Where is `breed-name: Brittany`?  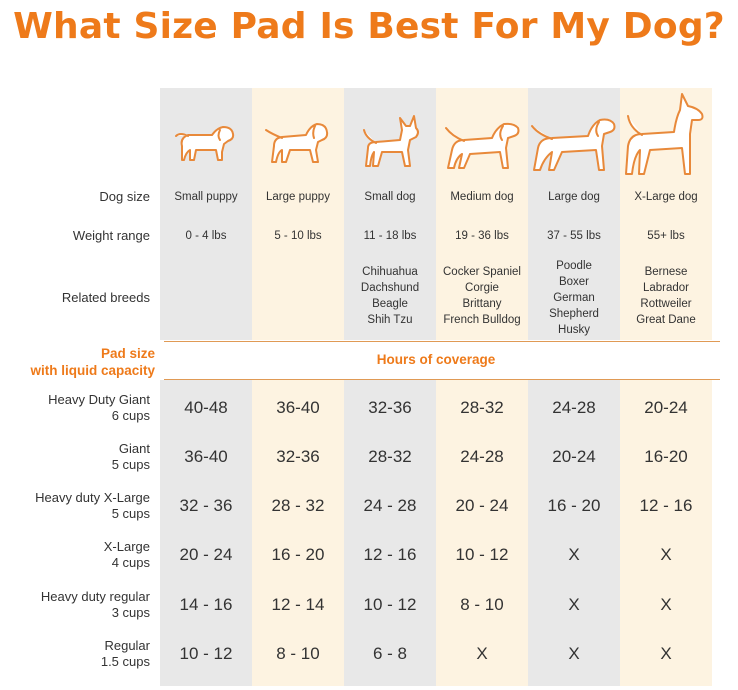 breed-name: Brittany is located at coordinates (482, 304).